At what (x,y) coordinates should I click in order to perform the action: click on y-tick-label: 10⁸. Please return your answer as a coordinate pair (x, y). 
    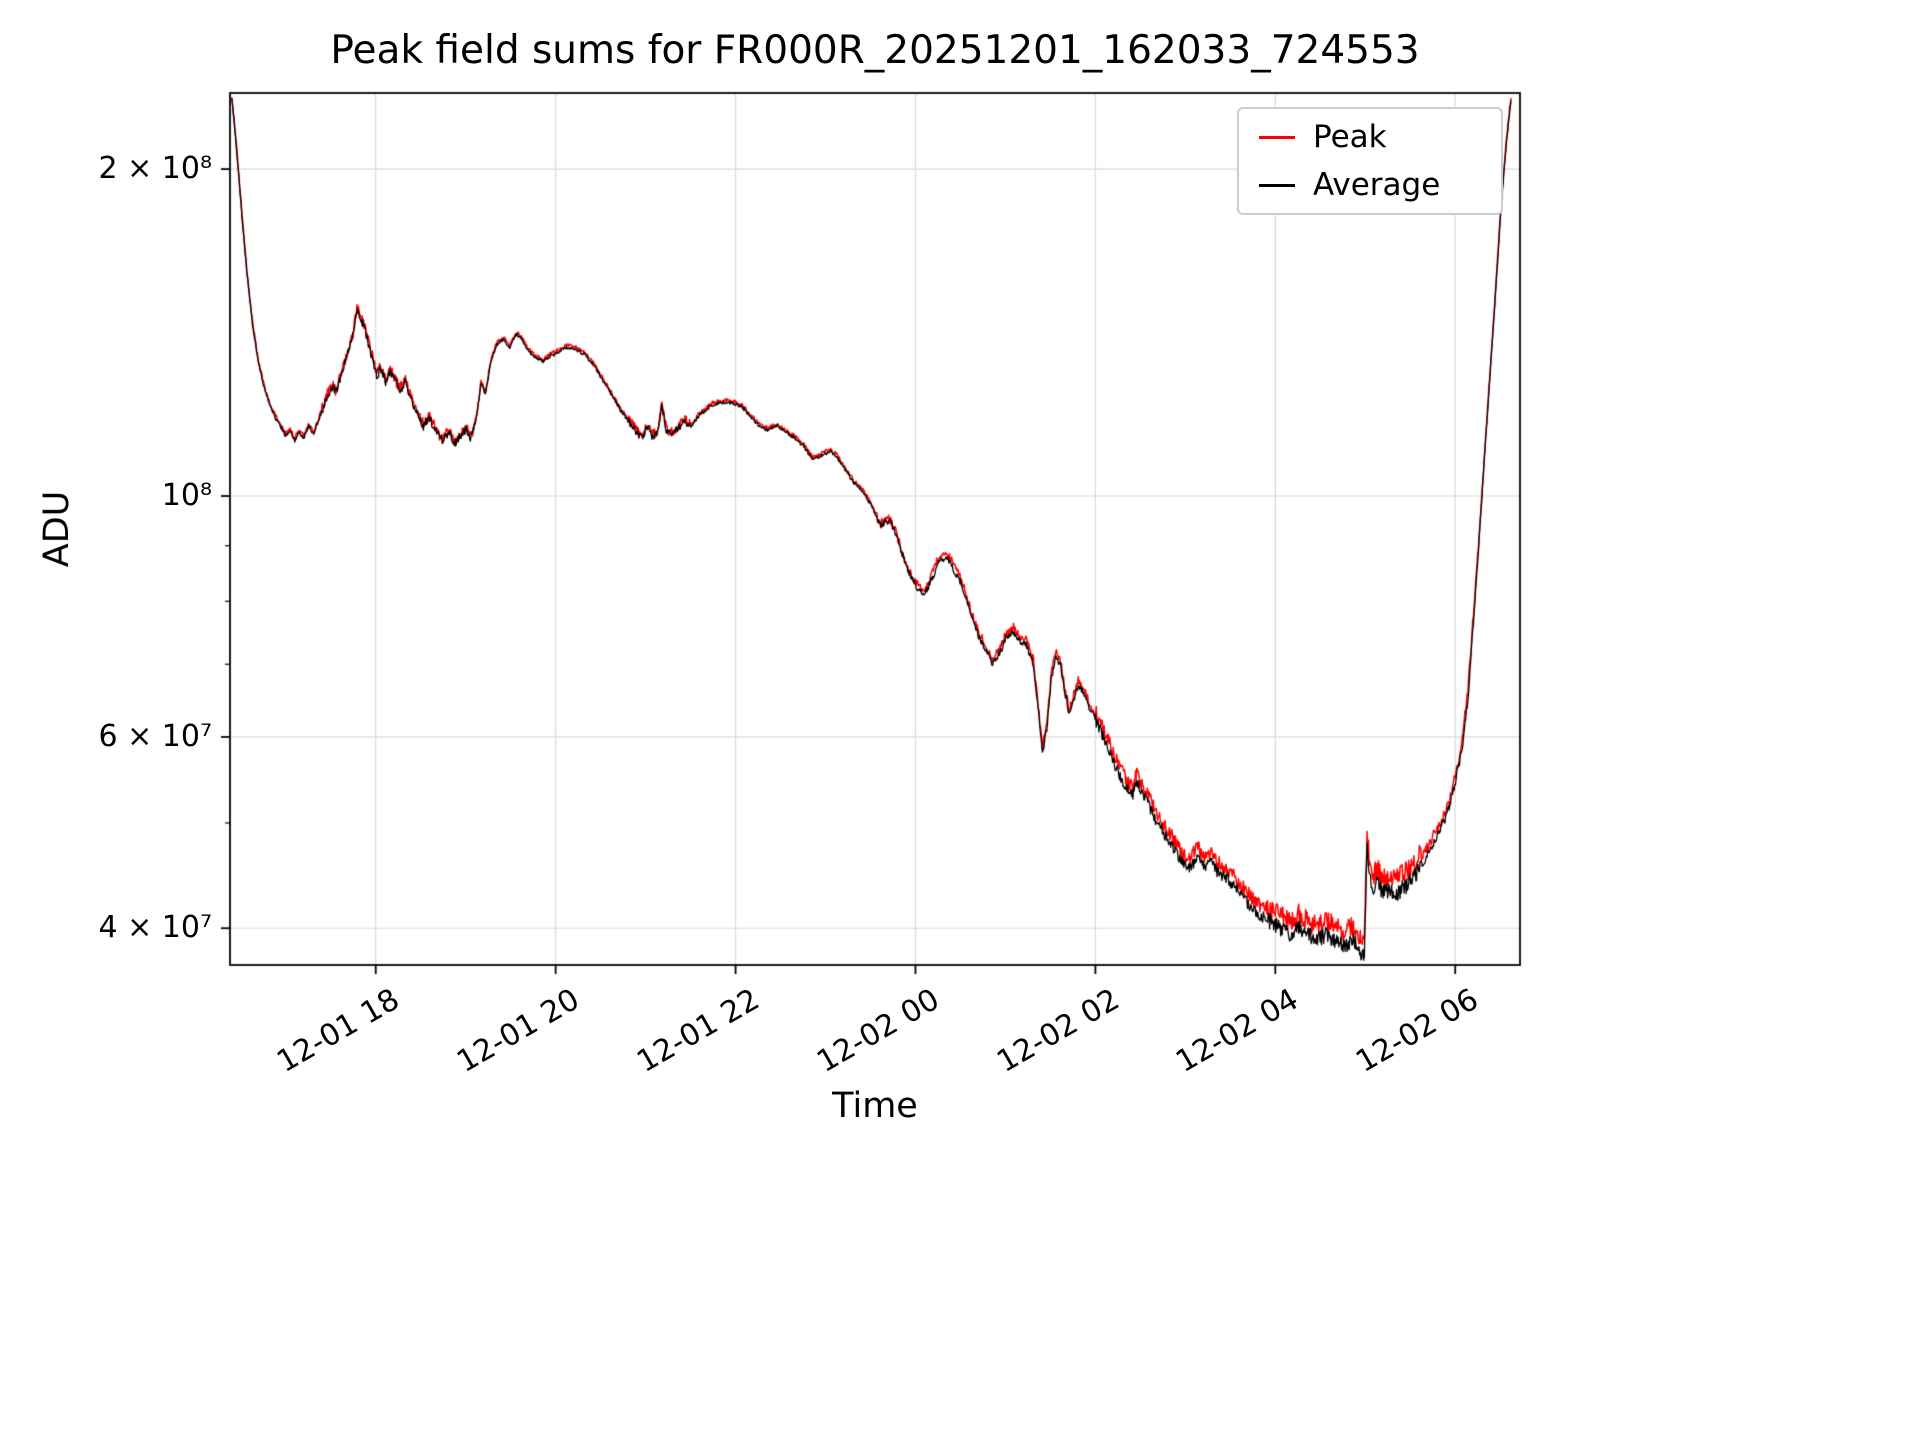
    Looking at the image, I should click on (186, 496).